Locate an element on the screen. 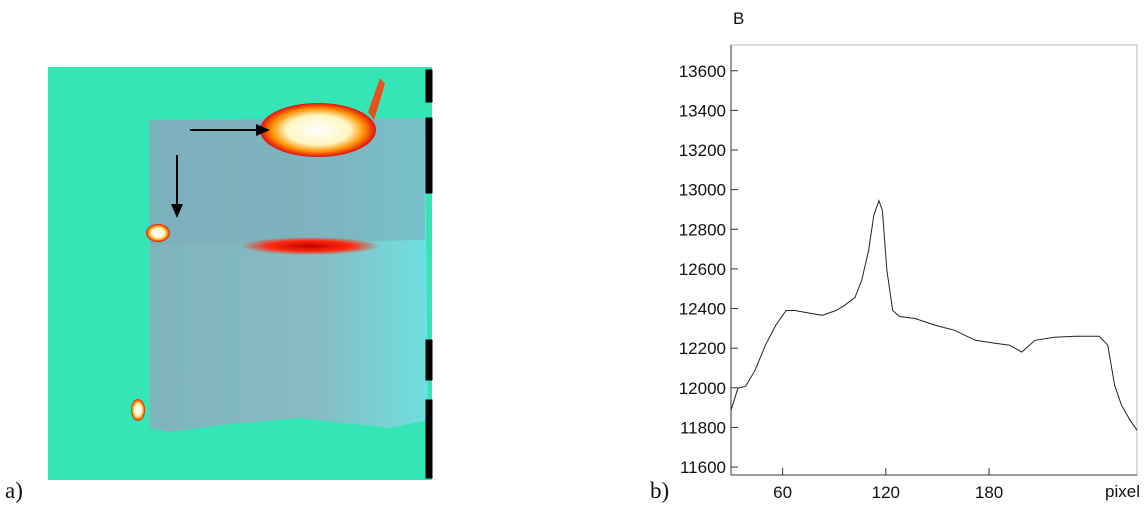  panel-label: b) is located at coordinates (659, 490).